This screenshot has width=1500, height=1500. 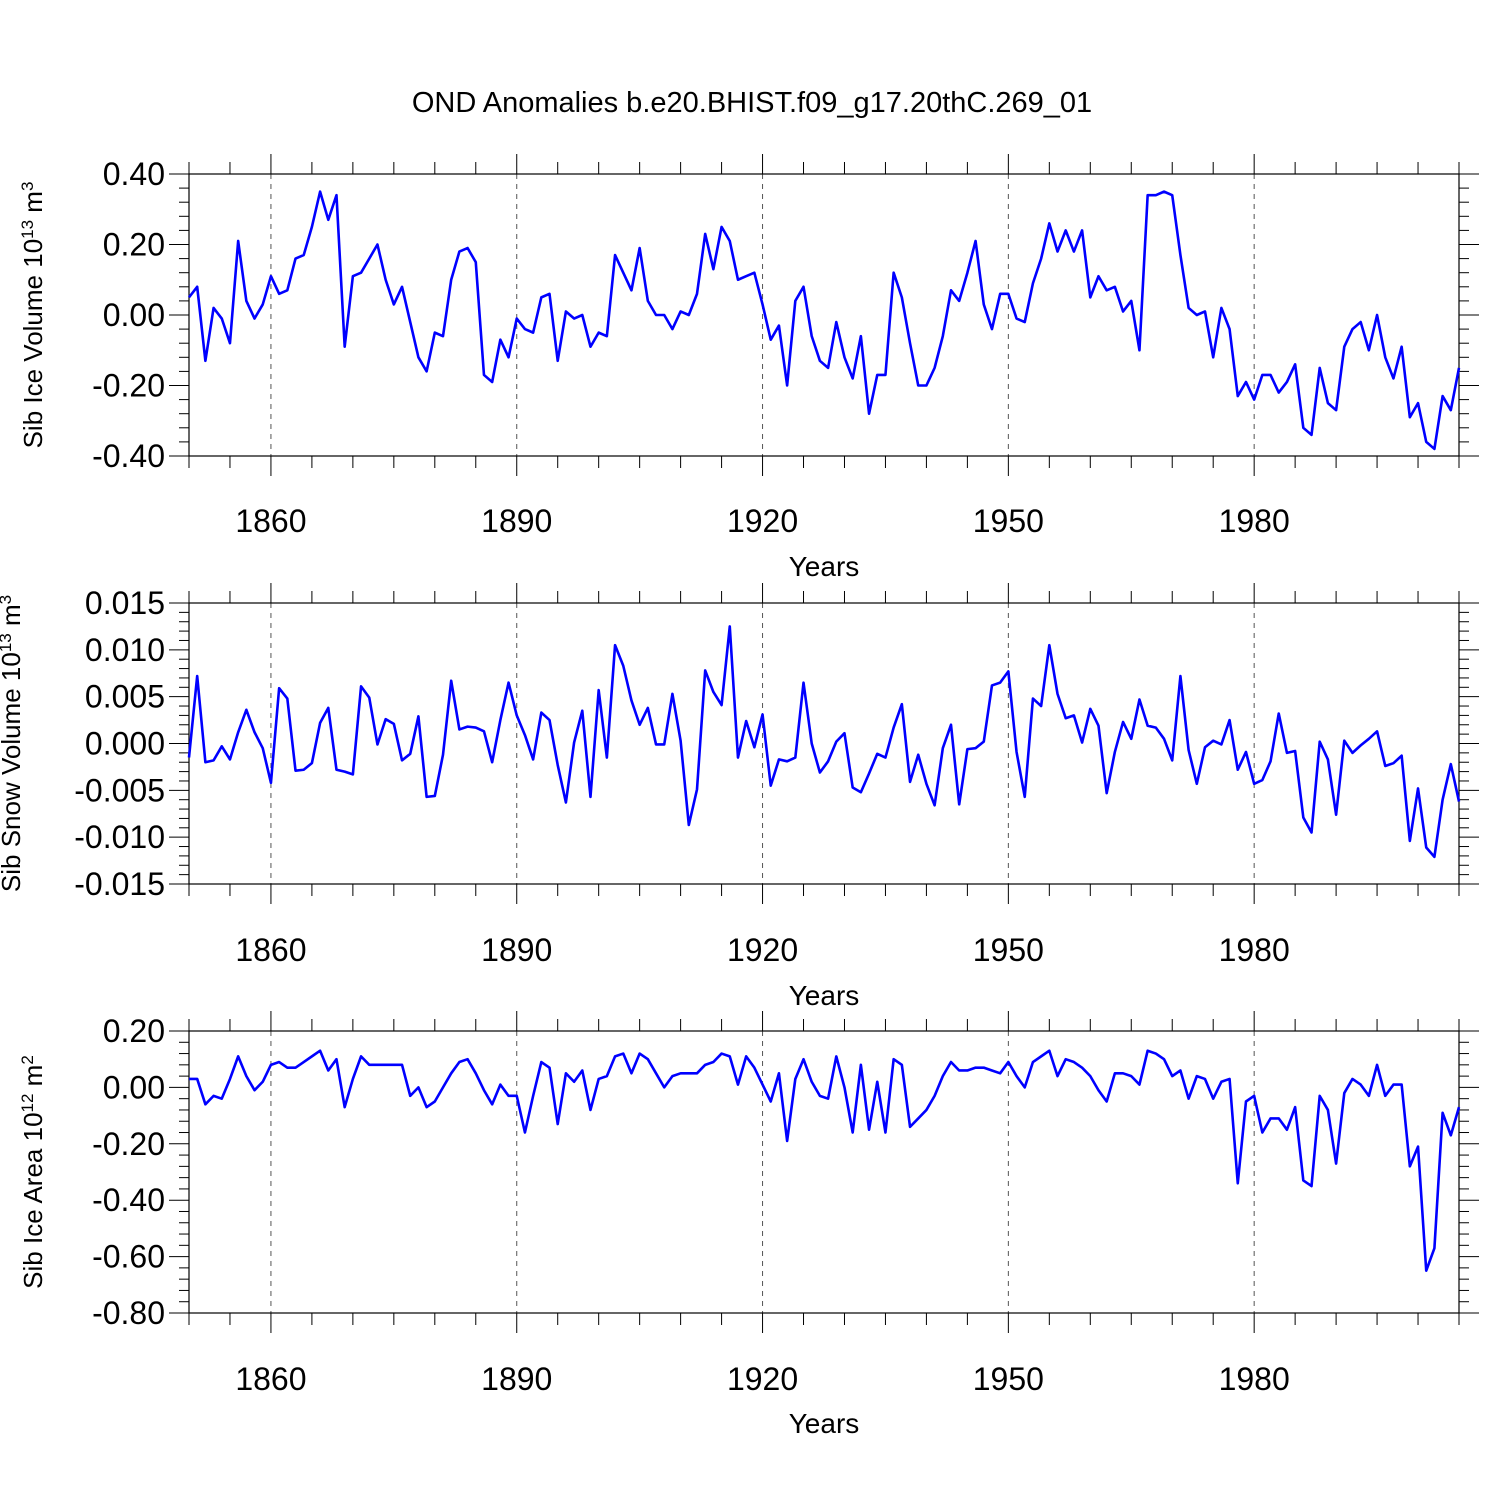 I want to click on y-axis-label: Sib Snow Volume 1013 m3, so click(x=13, y=743).